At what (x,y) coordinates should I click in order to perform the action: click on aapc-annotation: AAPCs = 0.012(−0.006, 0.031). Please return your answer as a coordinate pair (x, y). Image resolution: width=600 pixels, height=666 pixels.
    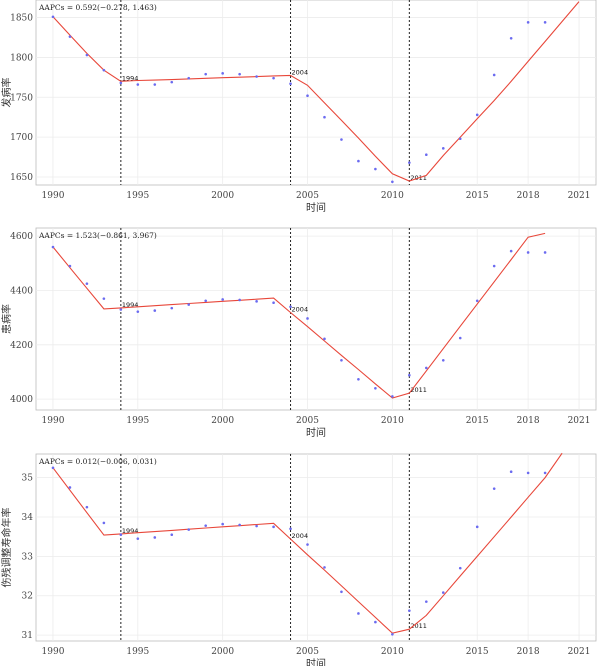
    Looking at the image, I should click on (97, 461).